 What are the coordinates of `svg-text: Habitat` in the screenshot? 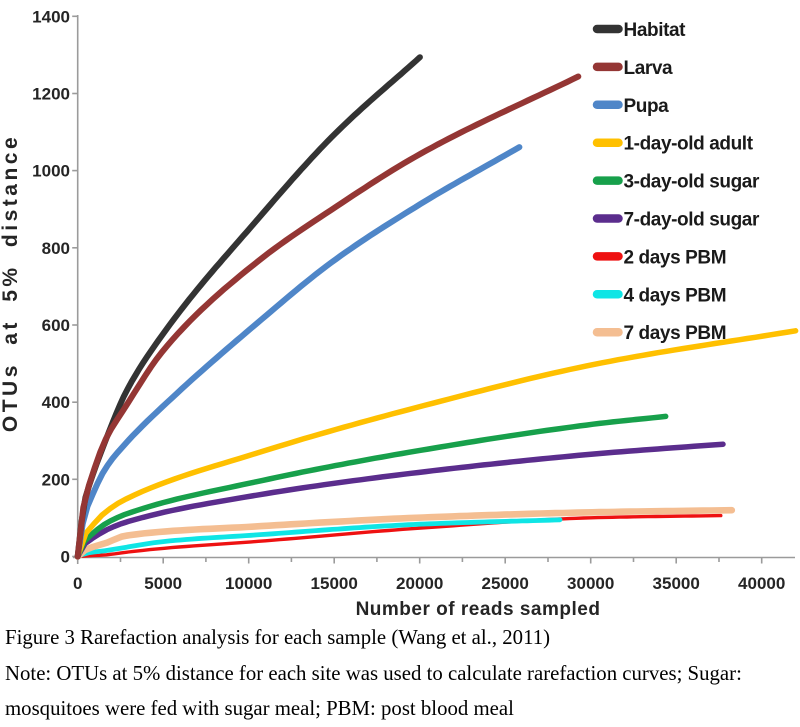 It's located at (655, 30).